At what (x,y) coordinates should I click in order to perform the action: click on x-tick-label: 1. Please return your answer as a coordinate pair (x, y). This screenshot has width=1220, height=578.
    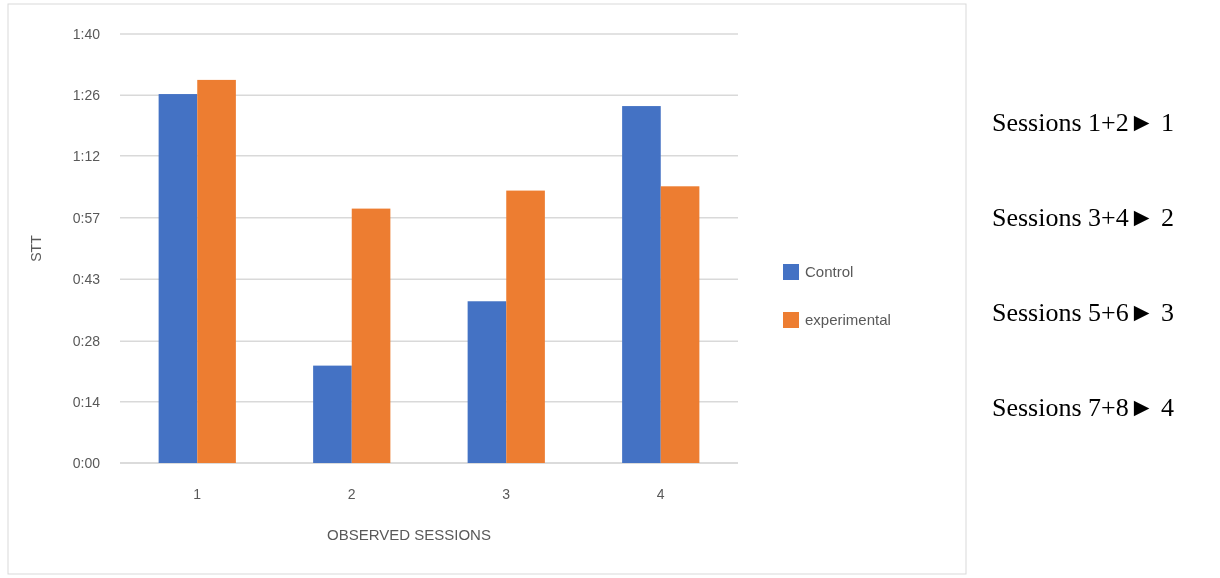
    Looking at the image, I should click on (197, 494).